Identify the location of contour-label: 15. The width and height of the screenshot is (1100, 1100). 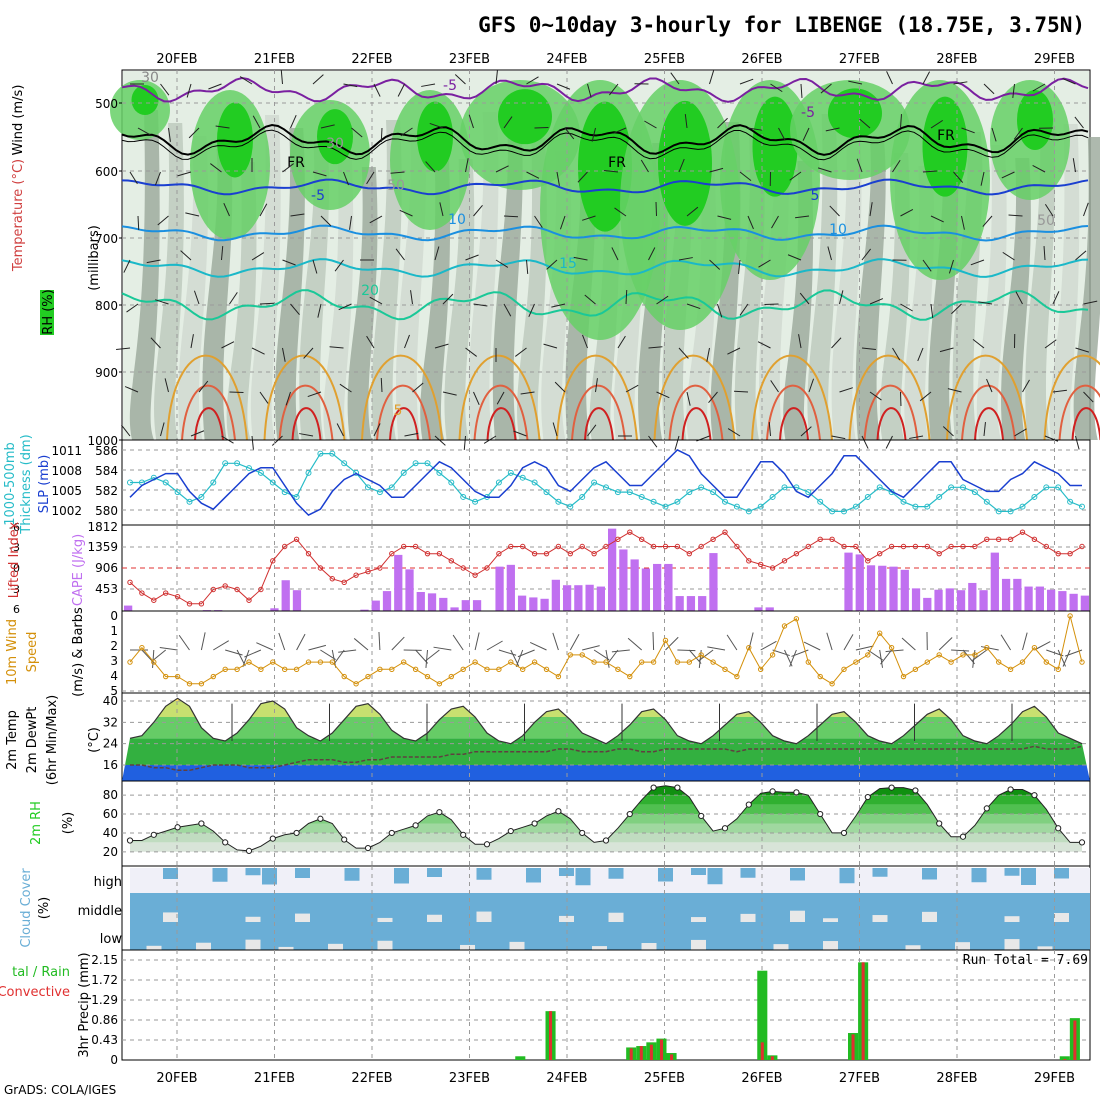
(568, 264).